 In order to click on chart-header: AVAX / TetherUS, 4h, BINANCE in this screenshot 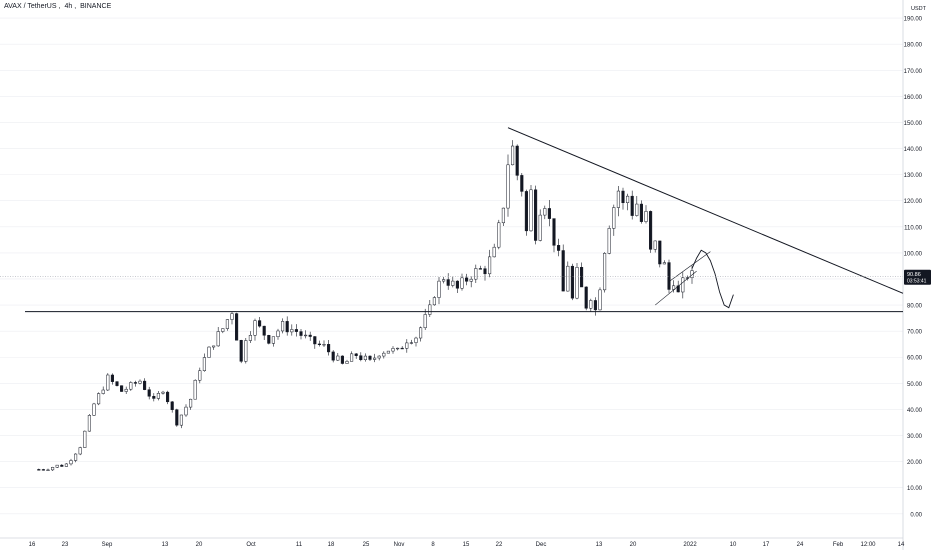, I will do `click(58, 6)`.